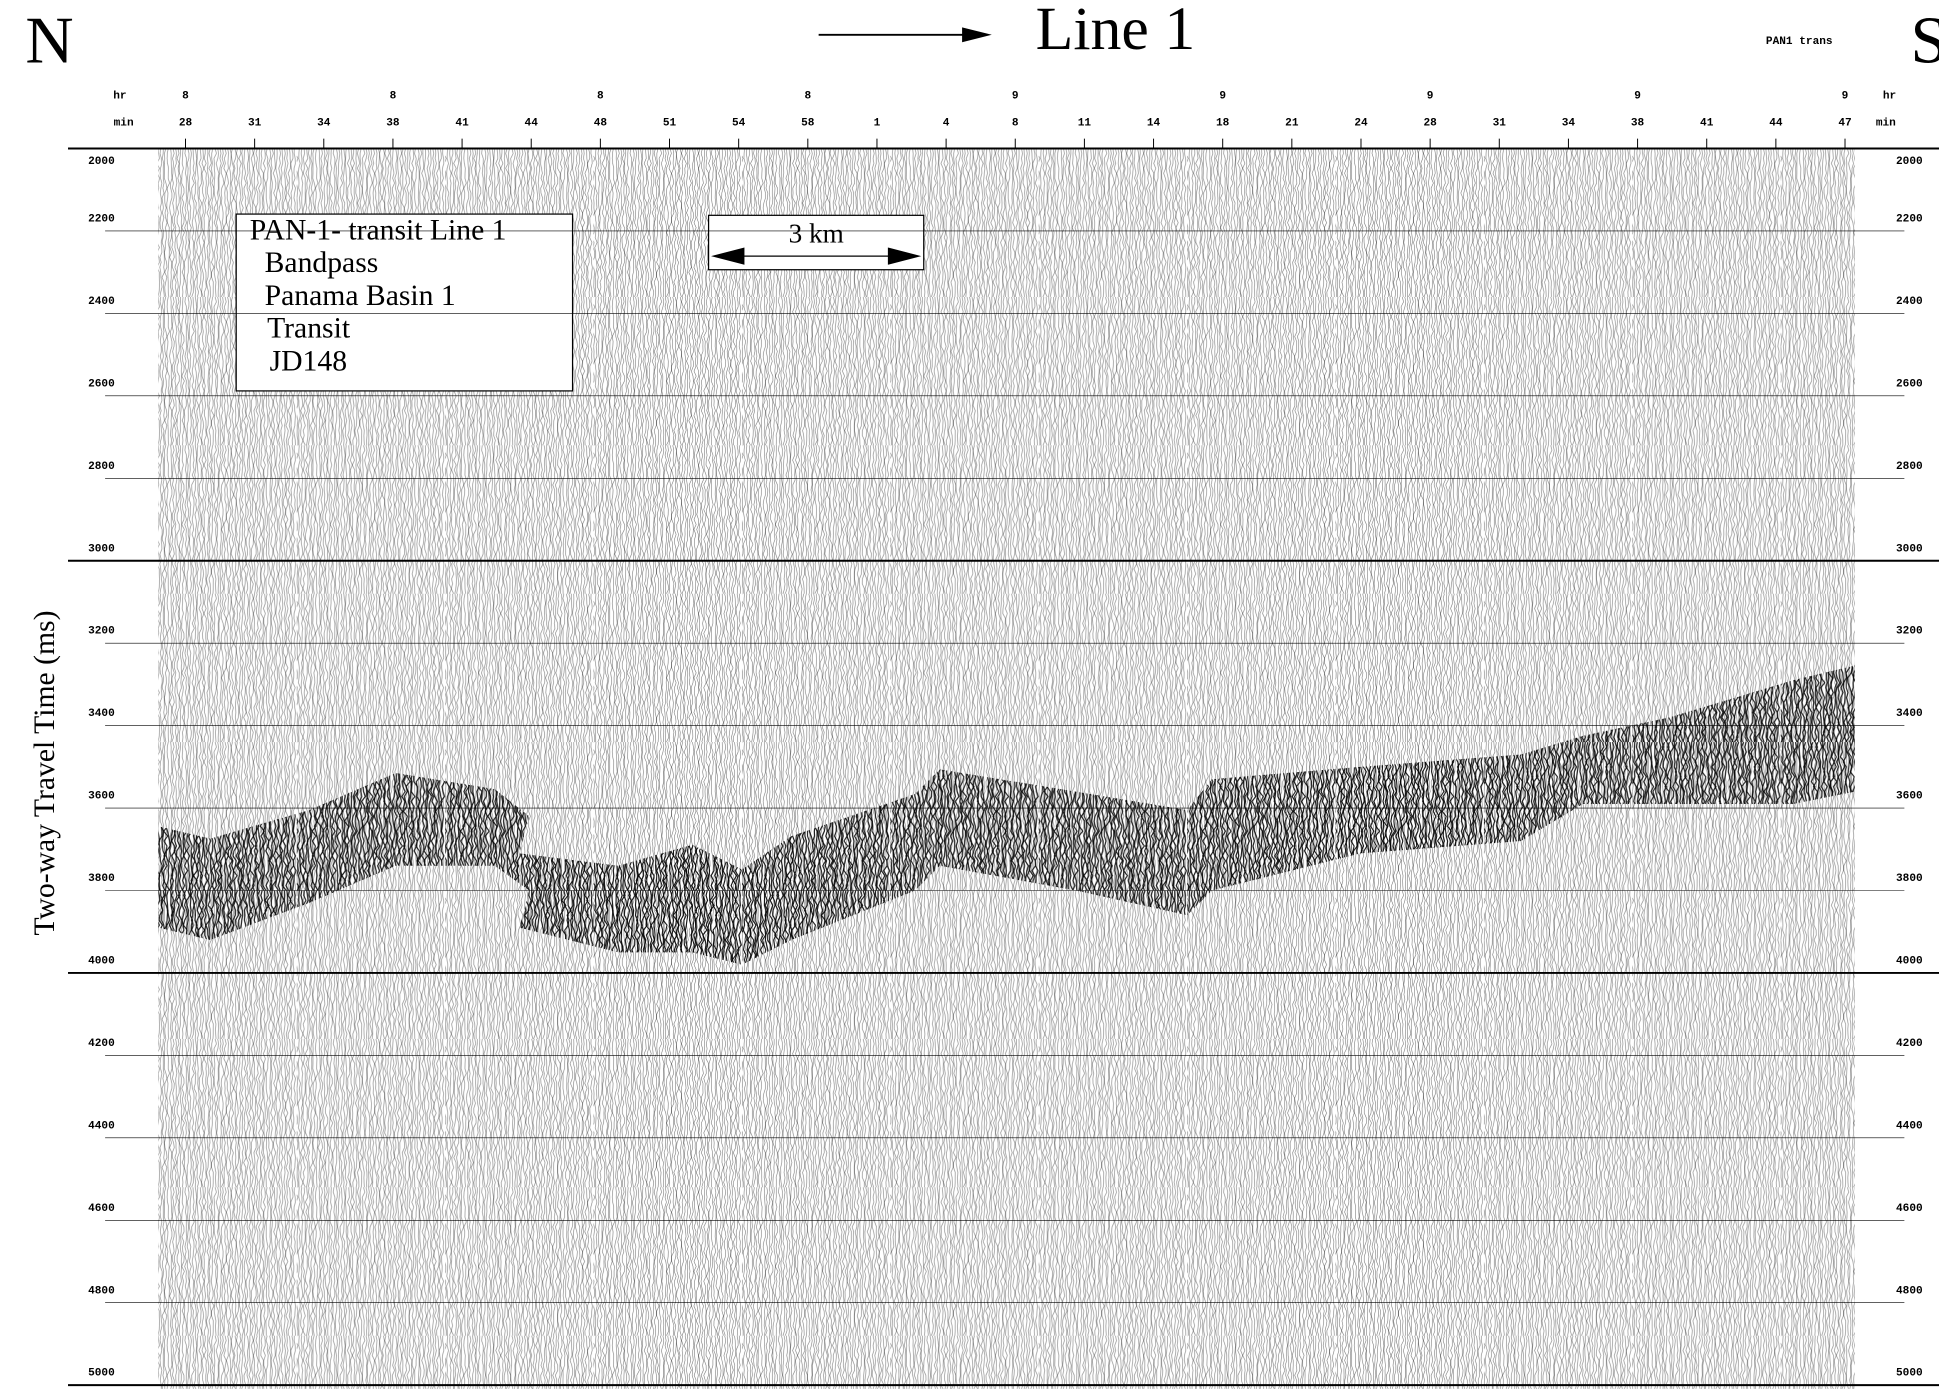  Describe the element at coordinates (308, 362) in the screenshot. I see `legend-text: JD148` at that location.